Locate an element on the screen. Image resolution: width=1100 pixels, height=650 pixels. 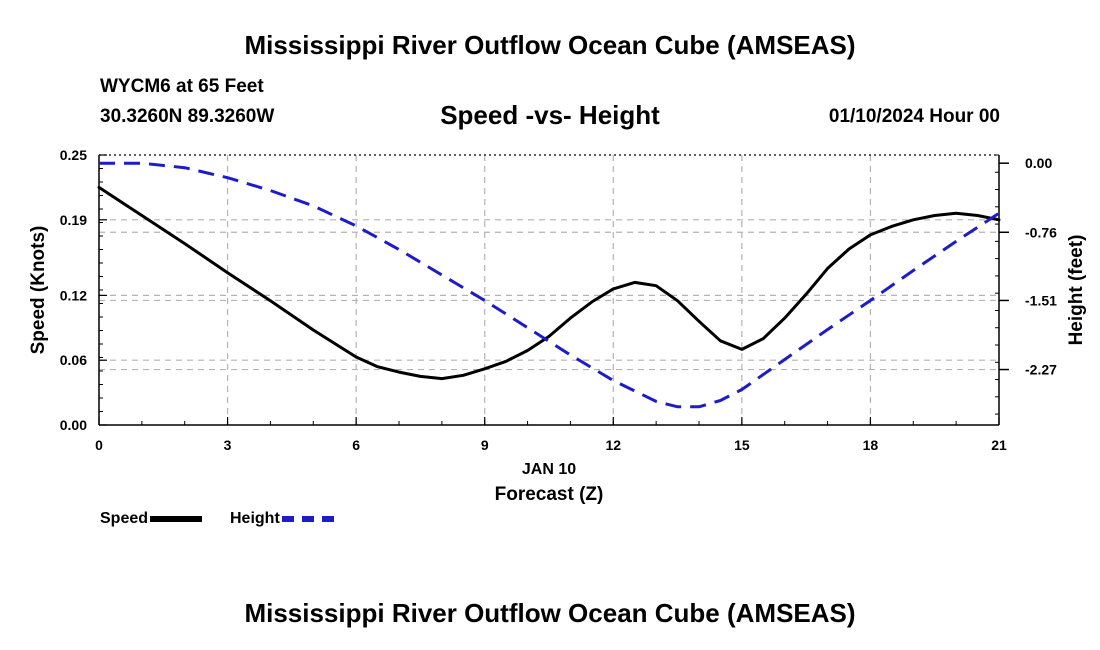
x-tick-label: 9 is located at coordinates (485, 445).